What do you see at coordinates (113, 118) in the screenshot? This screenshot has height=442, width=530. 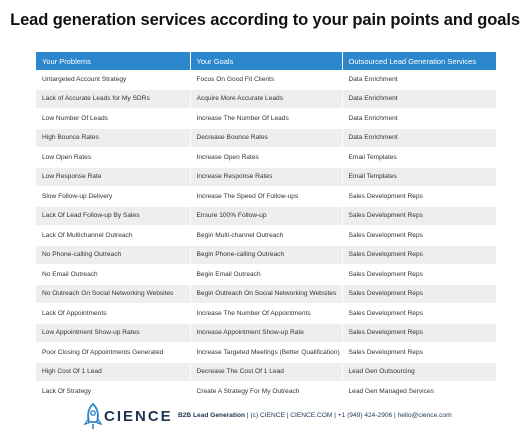 I see `table-cell: Low Number Of Leads` at bounding box center [113, 118].